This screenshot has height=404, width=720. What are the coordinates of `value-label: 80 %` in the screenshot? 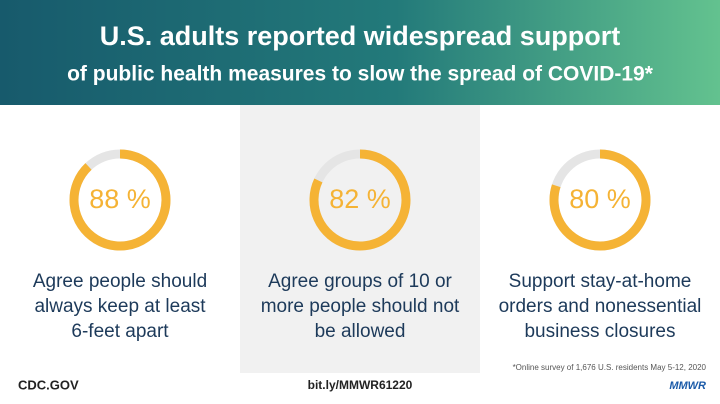 It's located at (600, 199).